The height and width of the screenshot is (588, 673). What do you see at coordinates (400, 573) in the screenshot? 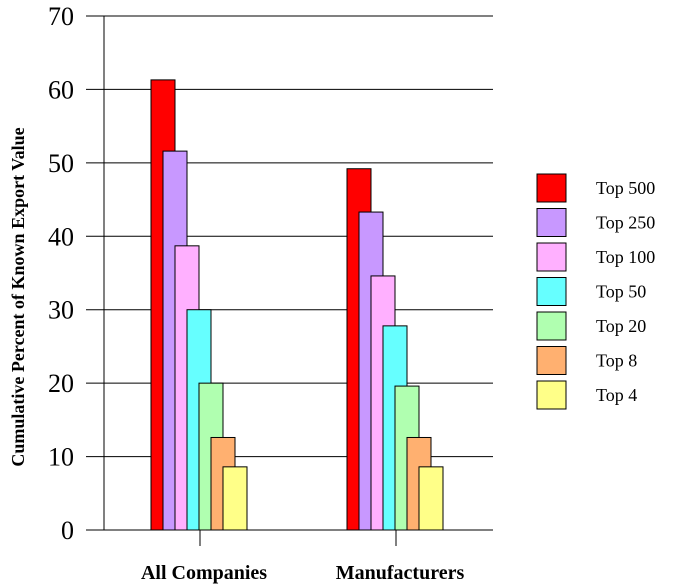
I see `category-label: Manufacturers` at bounding box center [400, 573].